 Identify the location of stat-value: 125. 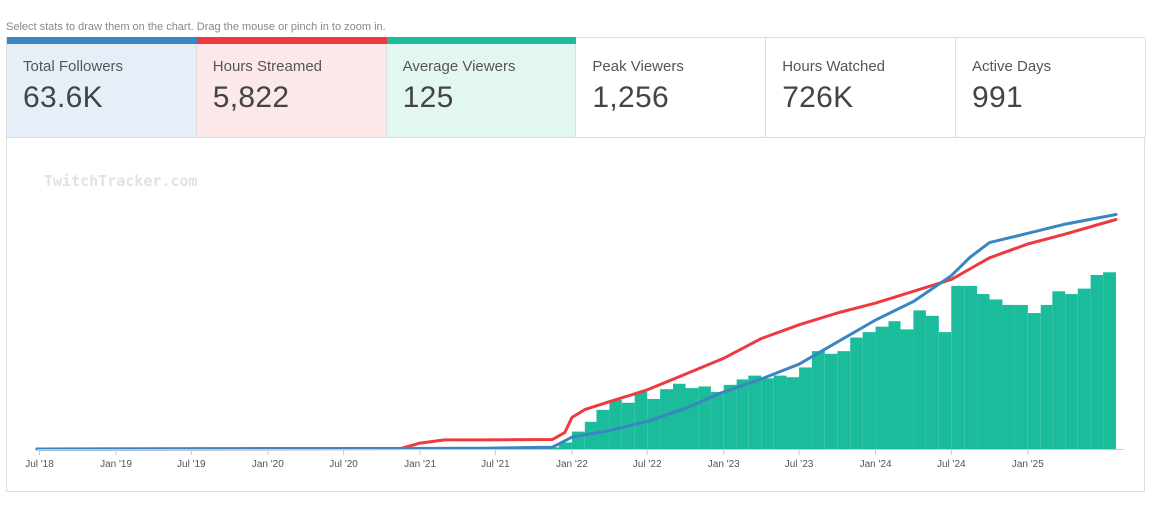
(428, 97).